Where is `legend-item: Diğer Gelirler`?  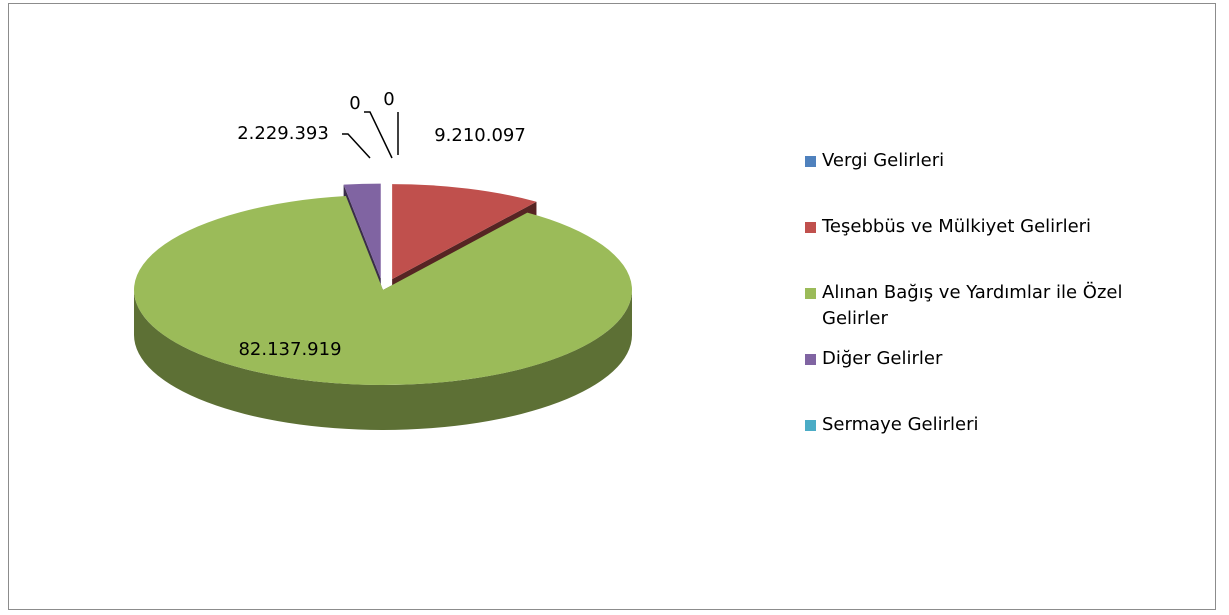 legend-item: Diğer Gelirler is located at coordinates (998, 359).